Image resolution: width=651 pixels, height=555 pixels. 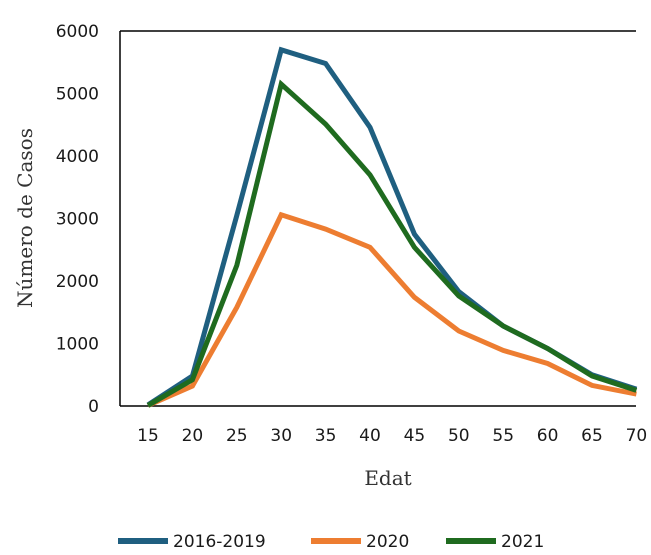 I want to click on y-tick-label: 6000, so click(x=77, y=32).